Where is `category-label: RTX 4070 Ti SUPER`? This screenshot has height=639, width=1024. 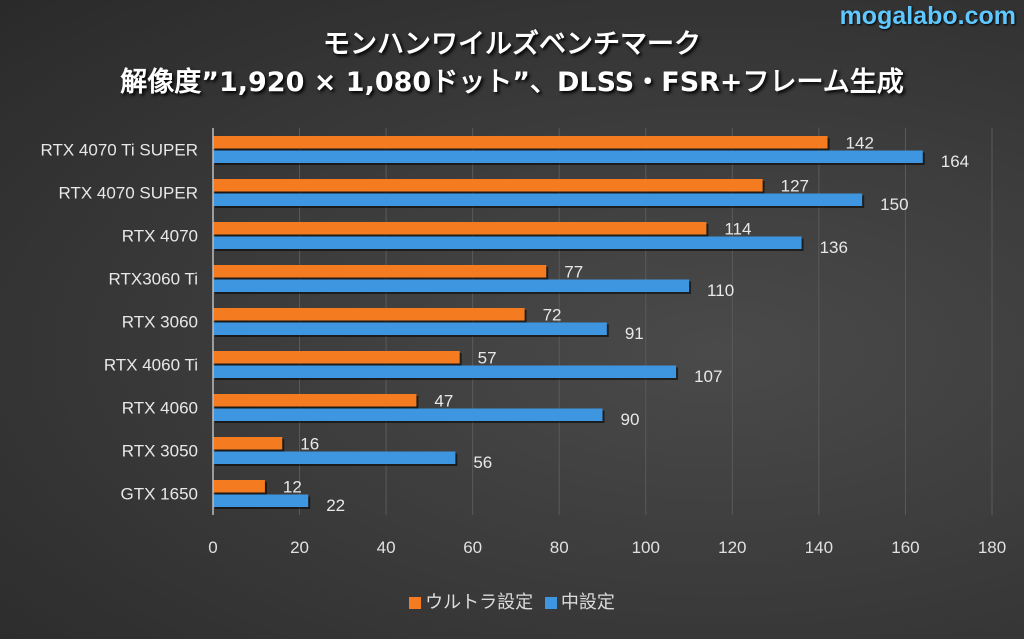
category-label: RTX 4070 Ti SUPER is located at coordinates (119, 150).